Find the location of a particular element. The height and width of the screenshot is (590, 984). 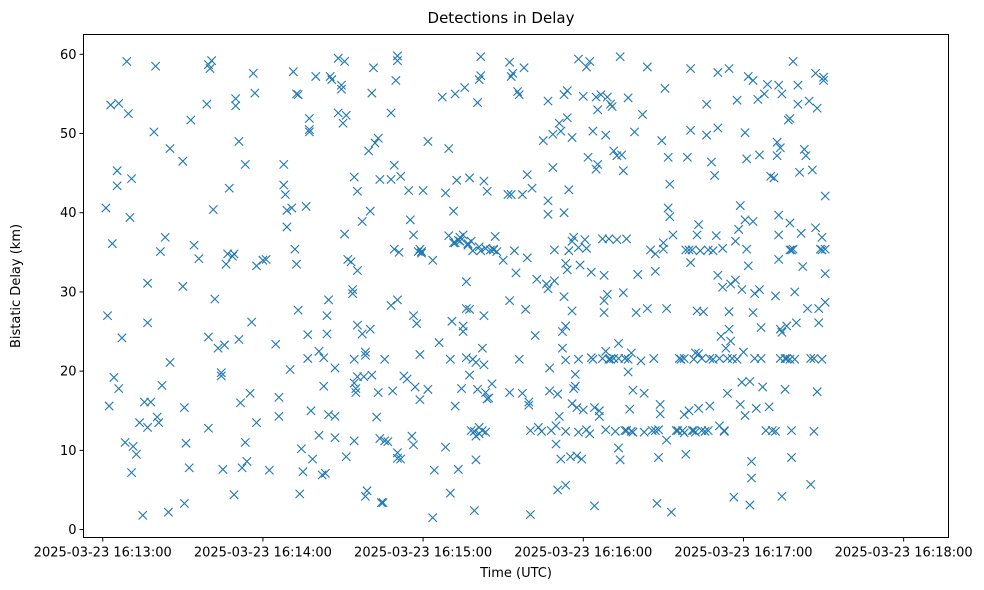

y-tick-label: 0 is located at coordinates (72, 530).